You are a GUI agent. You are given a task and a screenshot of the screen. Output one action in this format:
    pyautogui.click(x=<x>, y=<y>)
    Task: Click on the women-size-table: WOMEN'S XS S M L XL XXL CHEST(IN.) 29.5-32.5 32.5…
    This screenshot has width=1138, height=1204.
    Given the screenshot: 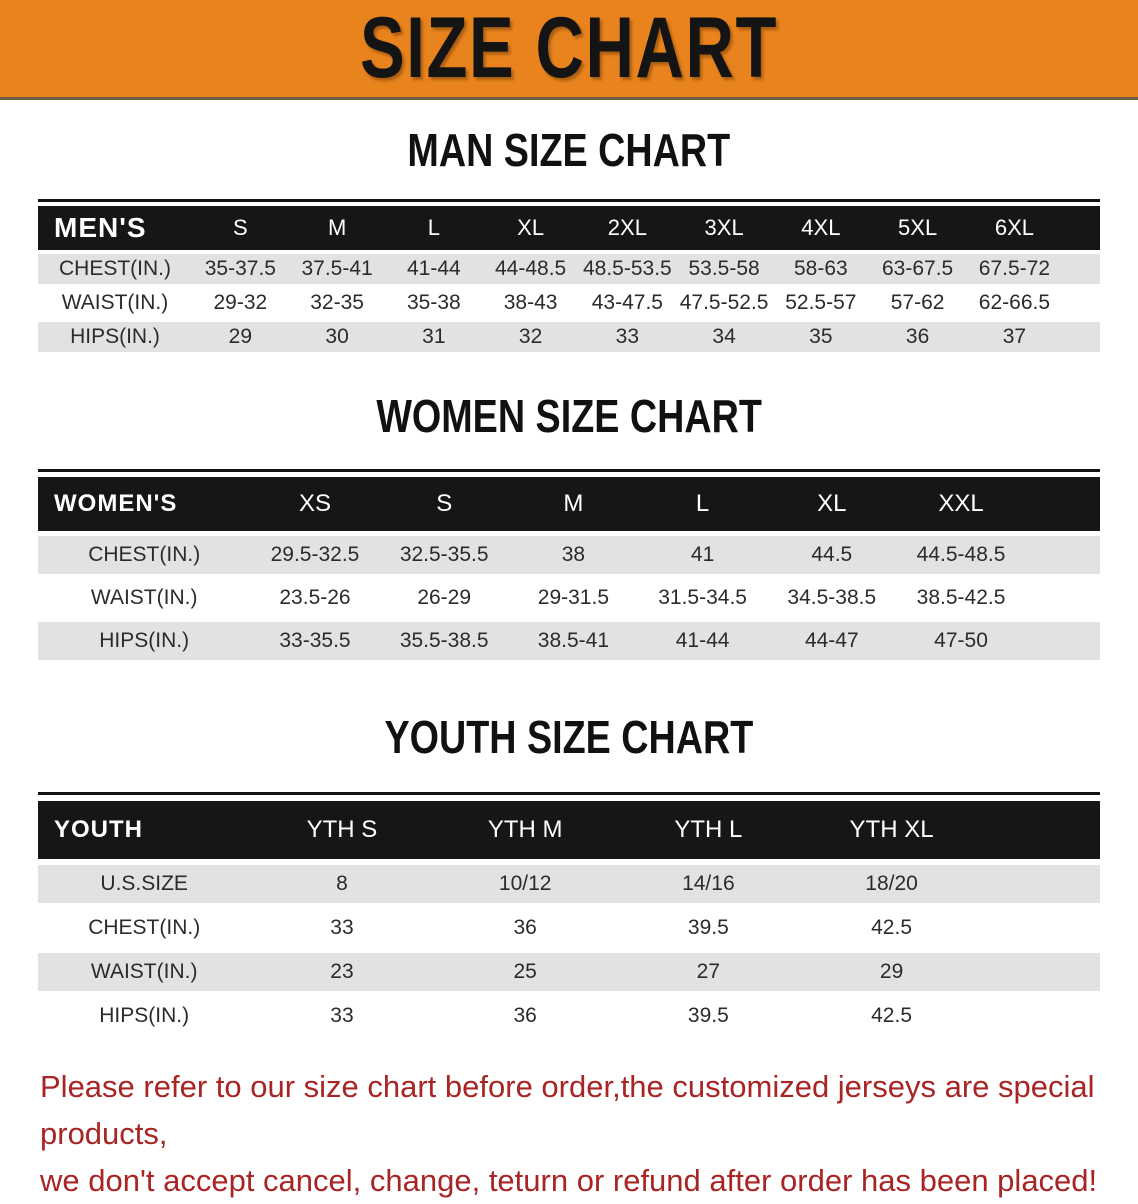 What is the action you would take?
    pyautogui.click(x=569, y=568)
    